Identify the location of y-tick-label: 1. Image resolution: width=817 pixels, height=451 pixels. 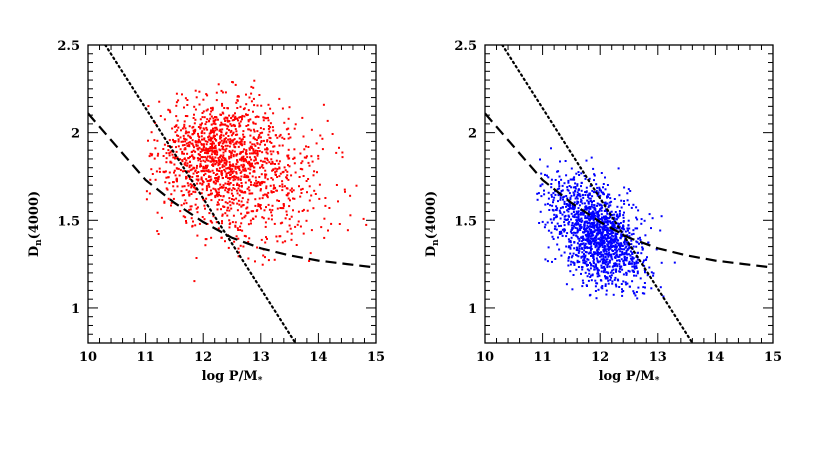
(75, 309).